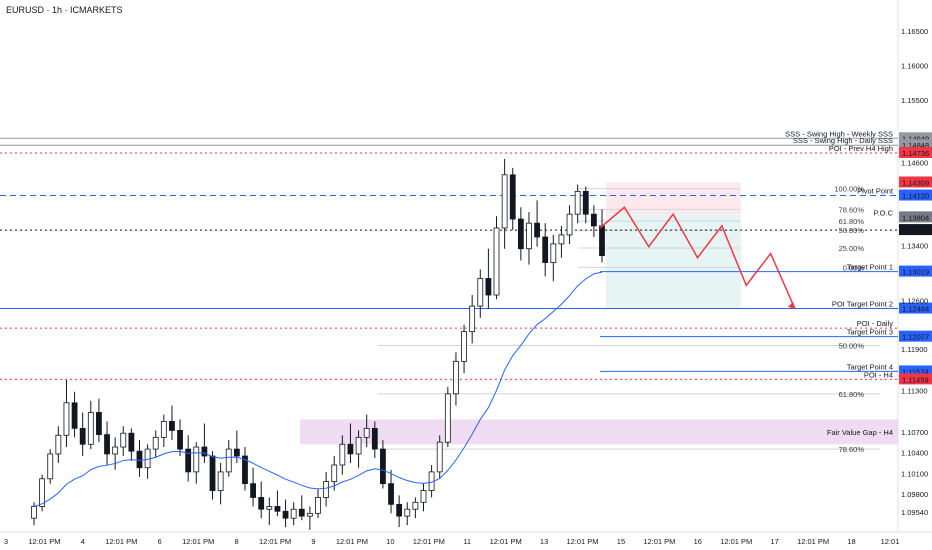 The width and height of the screenshot is (932, 550). What do you see at coordinates (890, 541) in the screenshot?
I see `time-tick-label: 12:01` at bounding box center [890, 541].